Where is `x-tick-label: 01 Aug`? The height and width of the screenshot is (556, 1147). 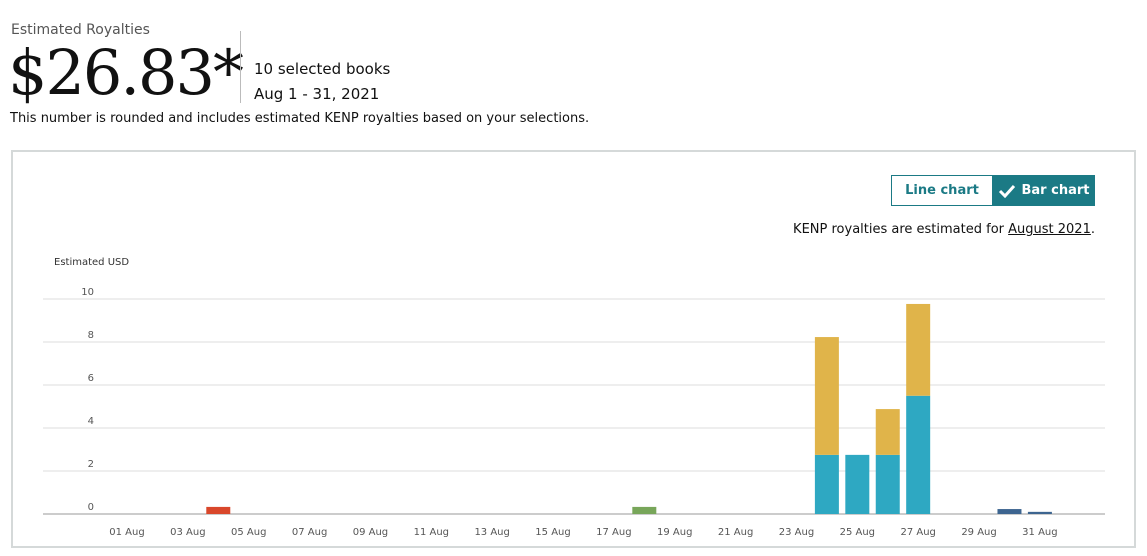
x-tick-label: 01 Aug is located at coordinates (126, 532).